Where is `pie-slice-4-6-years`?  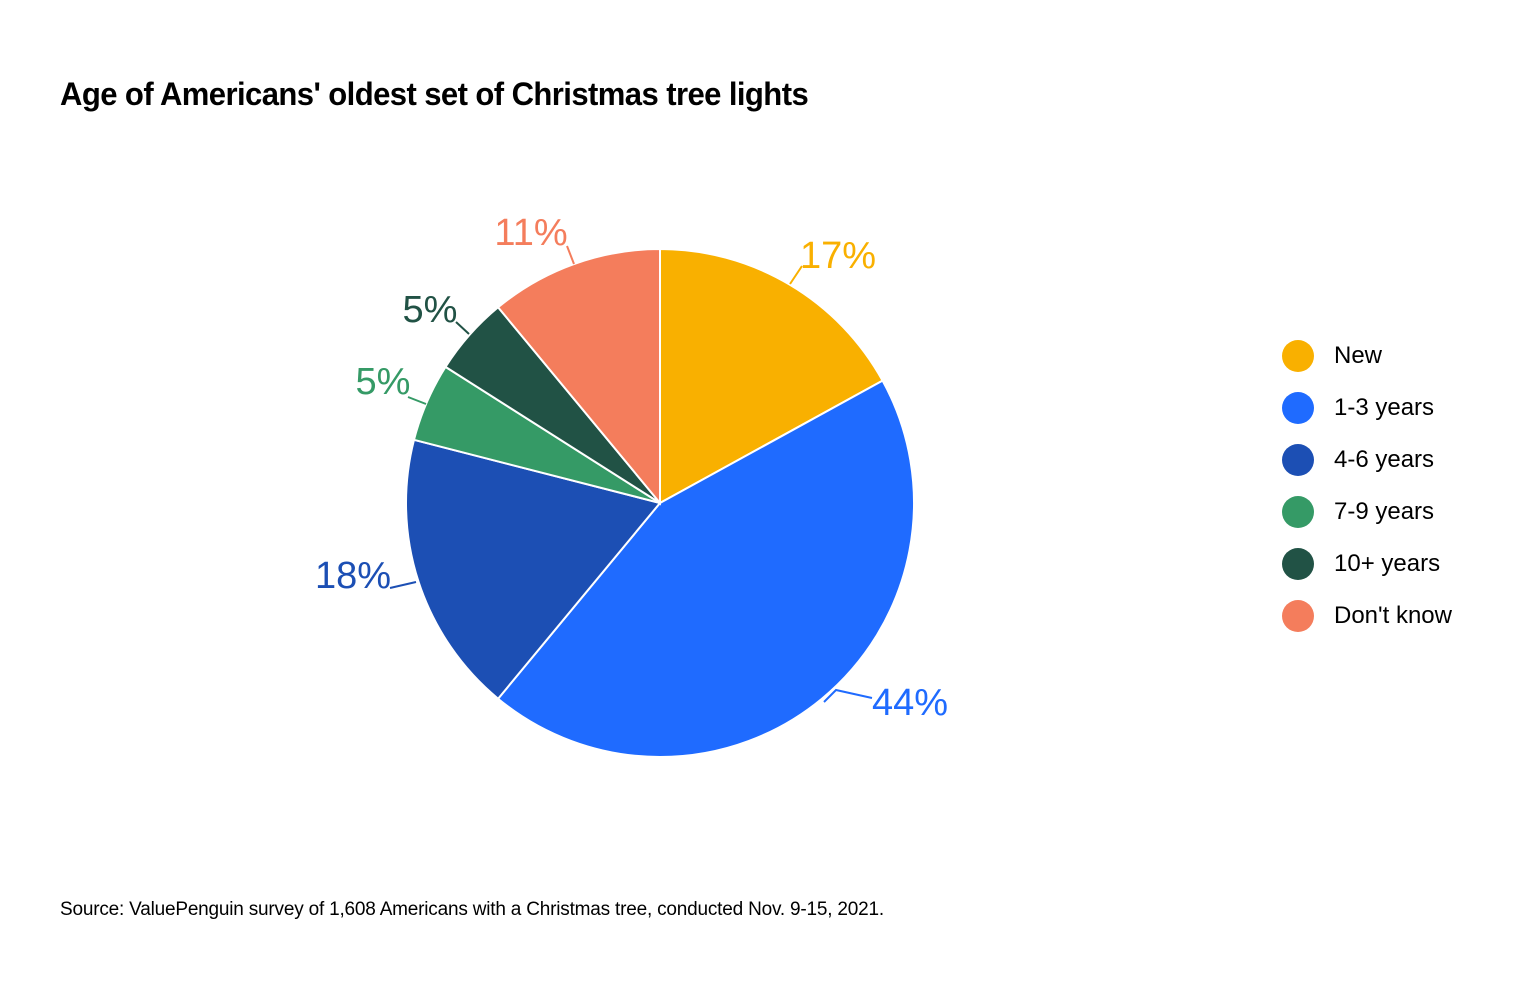 pie-slice-4-6-years is located at coordinates (533, 569).